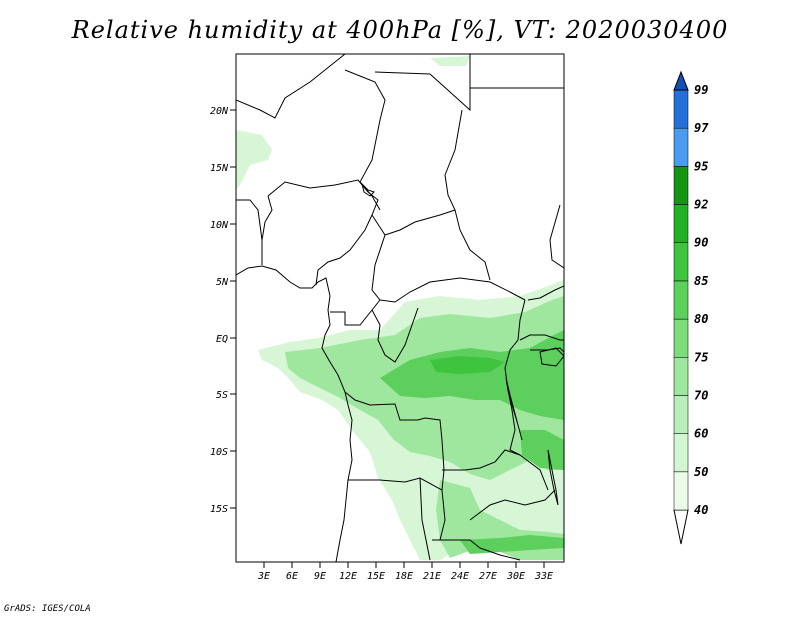 Image resolution: width=800 pixels, height=618 pixels. What do you see at coordinates (323, 232) in the screenshot?
I see `border-niger-nigeria` at bounding box center [323, 232].